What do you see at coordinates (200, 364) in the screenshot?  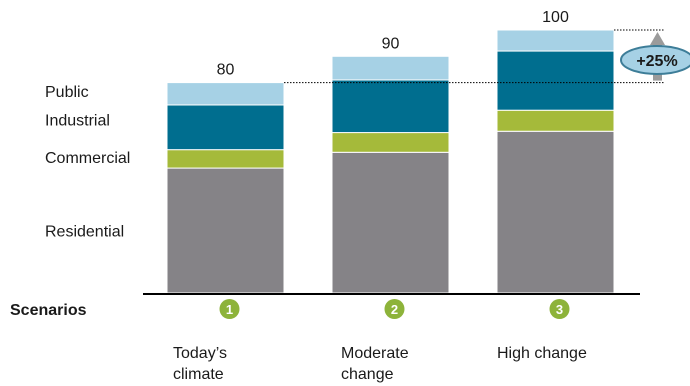 I see `category-label-1: Today’s climate` at bounding box center [200, 364].